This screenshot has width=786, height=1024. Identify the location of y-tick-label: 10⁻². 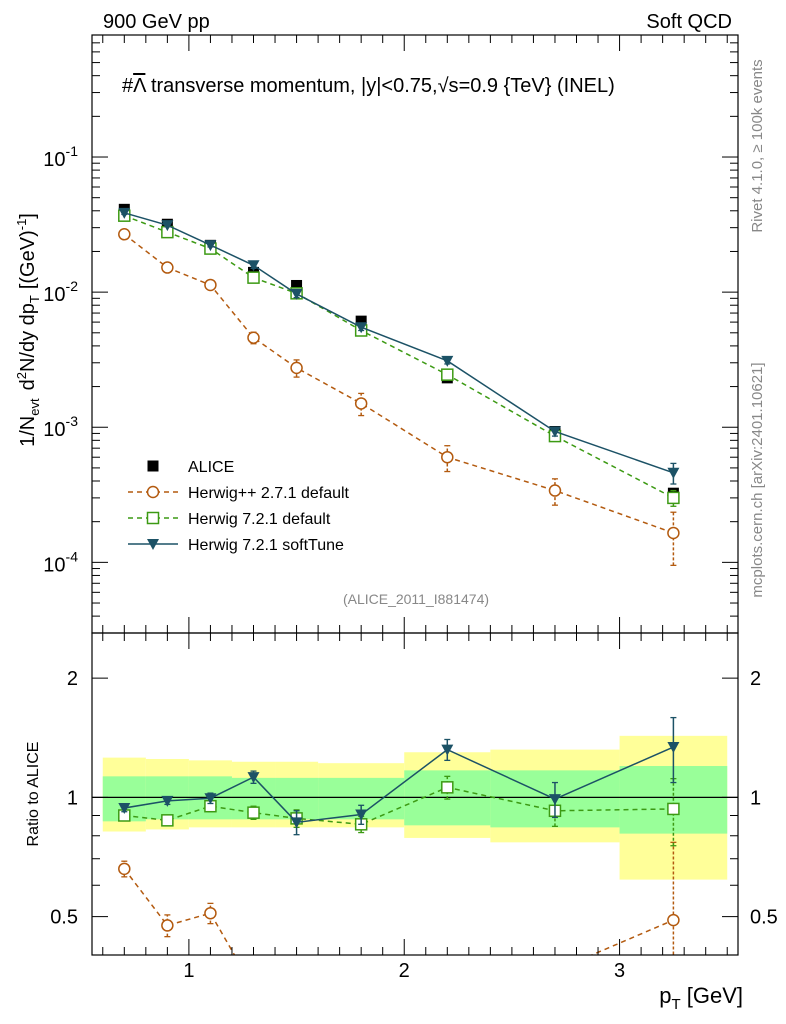
(60, 292).